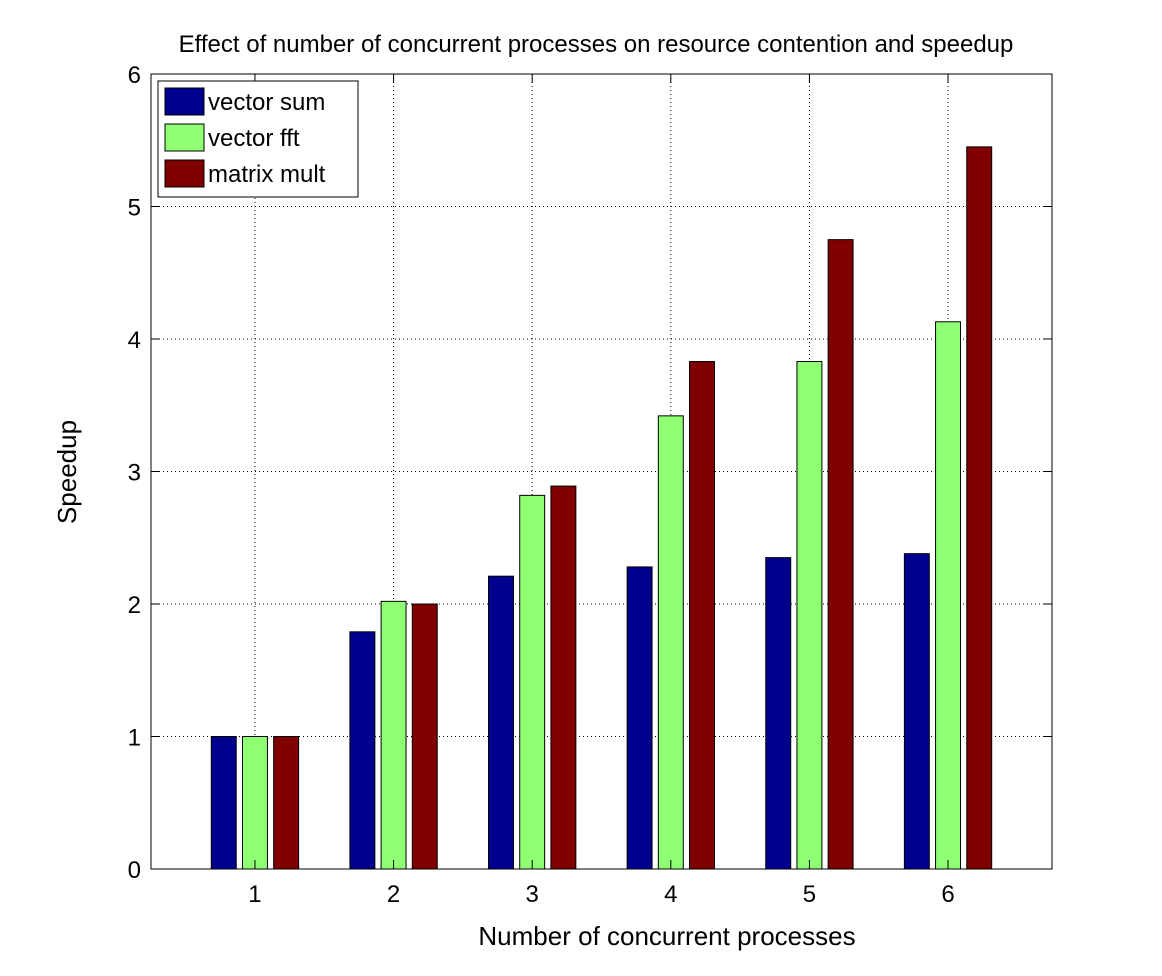  I want to click on x-tick-label: 1, so click(254, 894).